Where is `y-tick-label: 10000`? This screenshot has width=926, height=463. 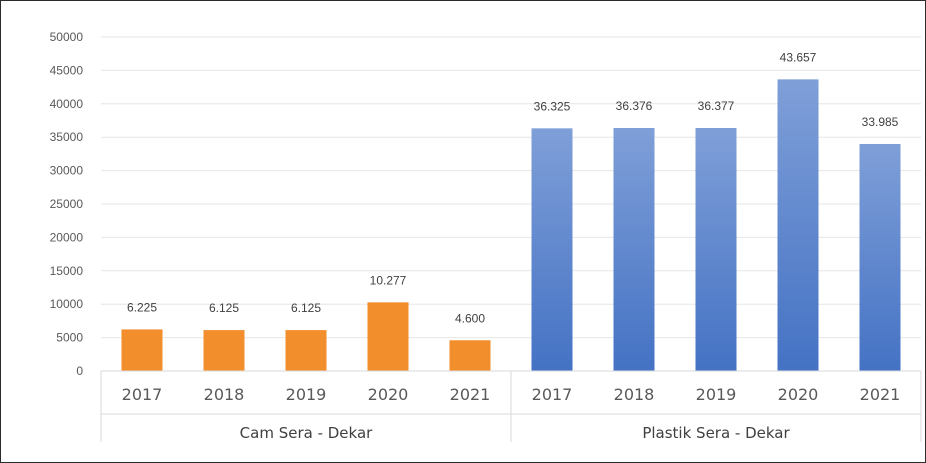 y-tick-label: 10000 is located at coordinates (67, 304).